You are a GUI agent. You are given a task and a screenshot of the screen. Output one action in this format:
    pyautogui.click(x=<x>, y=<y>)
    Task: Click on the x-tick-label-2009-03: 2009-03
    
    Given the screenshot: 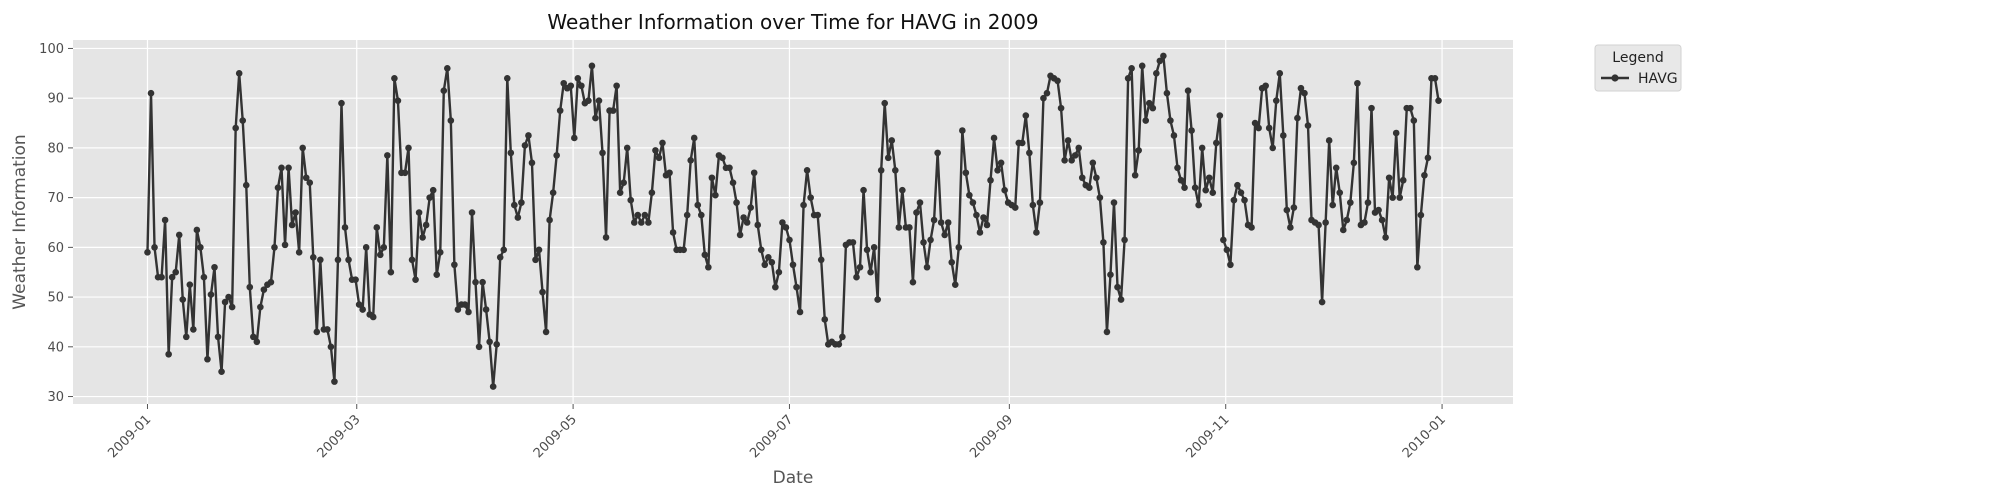 What is the action you would take?
    pyautogui.click(x=339, y=436)
    